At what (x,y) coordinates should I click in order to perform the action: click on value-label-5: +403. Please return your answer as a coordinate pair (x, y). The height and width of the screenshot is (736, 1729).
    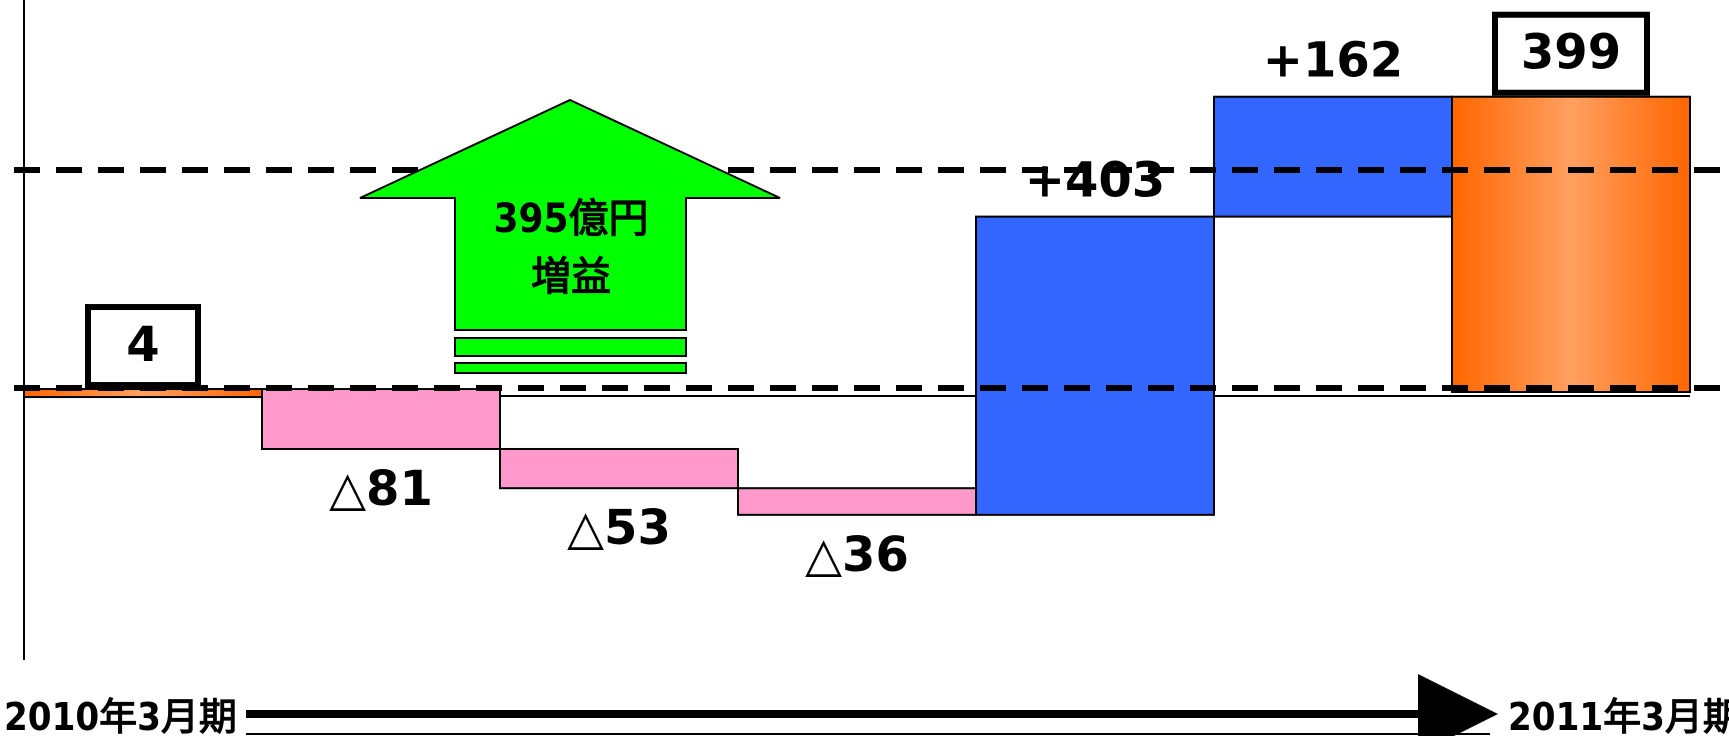
    Looking at the image, I should click on (1095, 181).